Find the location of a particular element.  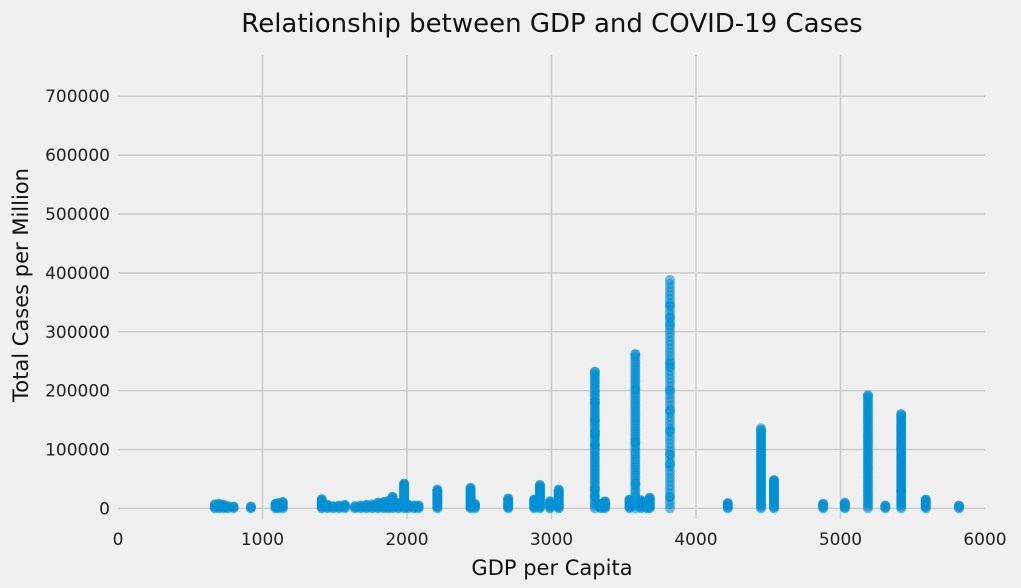

x-tick-labels: 0 1000 2000 3000 4000 5000 6000 is located at coordinates (560, 540).